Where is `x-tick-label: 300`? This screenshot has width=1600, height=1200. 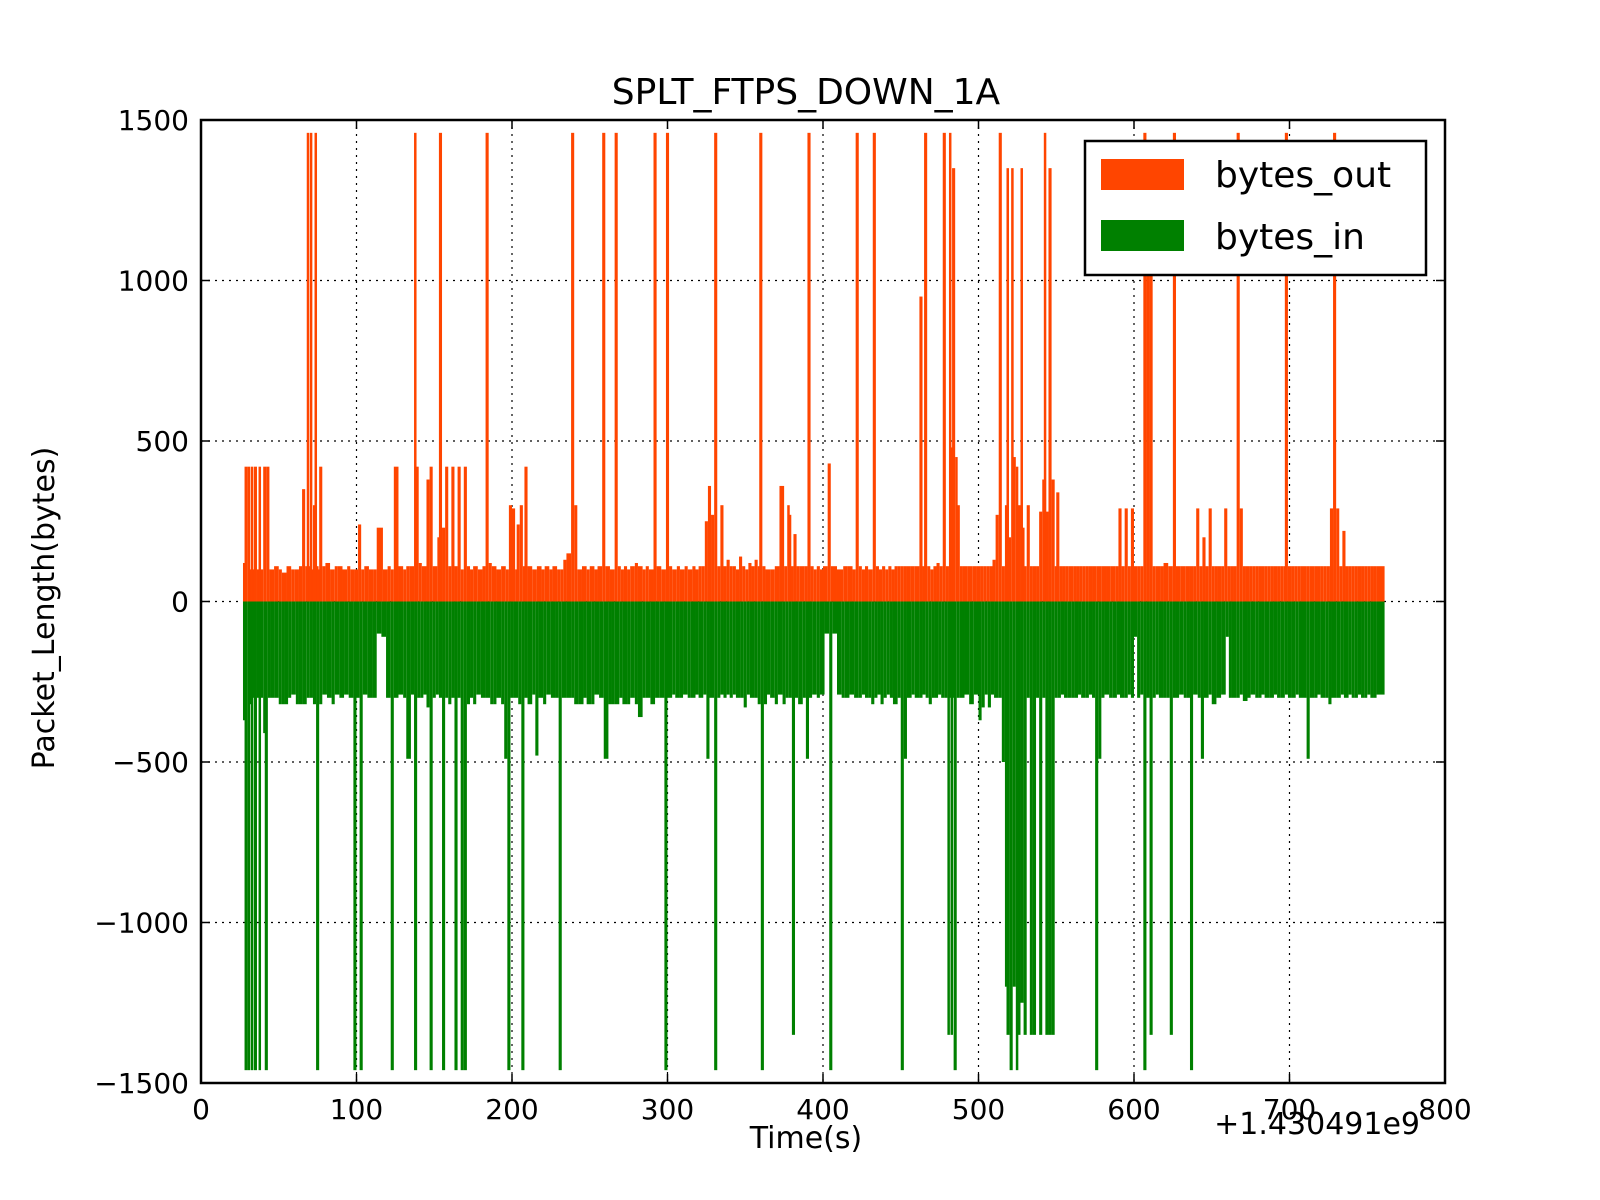 x-tick-label: 300 is located at coordinates (667, 1109).